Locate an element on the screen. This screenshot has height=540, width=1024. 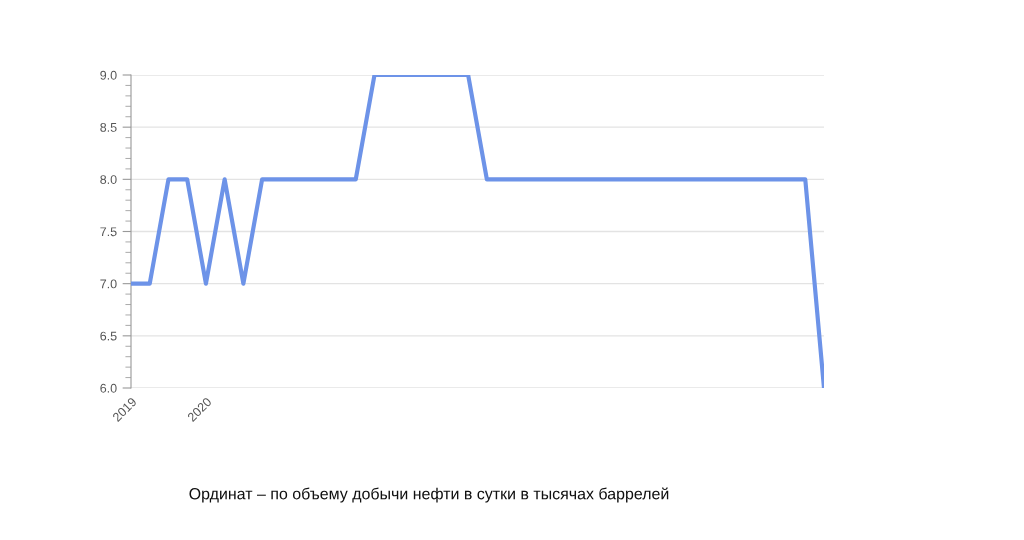
text: Ординат – по объему добычи нефти в сутки в тысячах баррелей is located at coordinates (429, 495).